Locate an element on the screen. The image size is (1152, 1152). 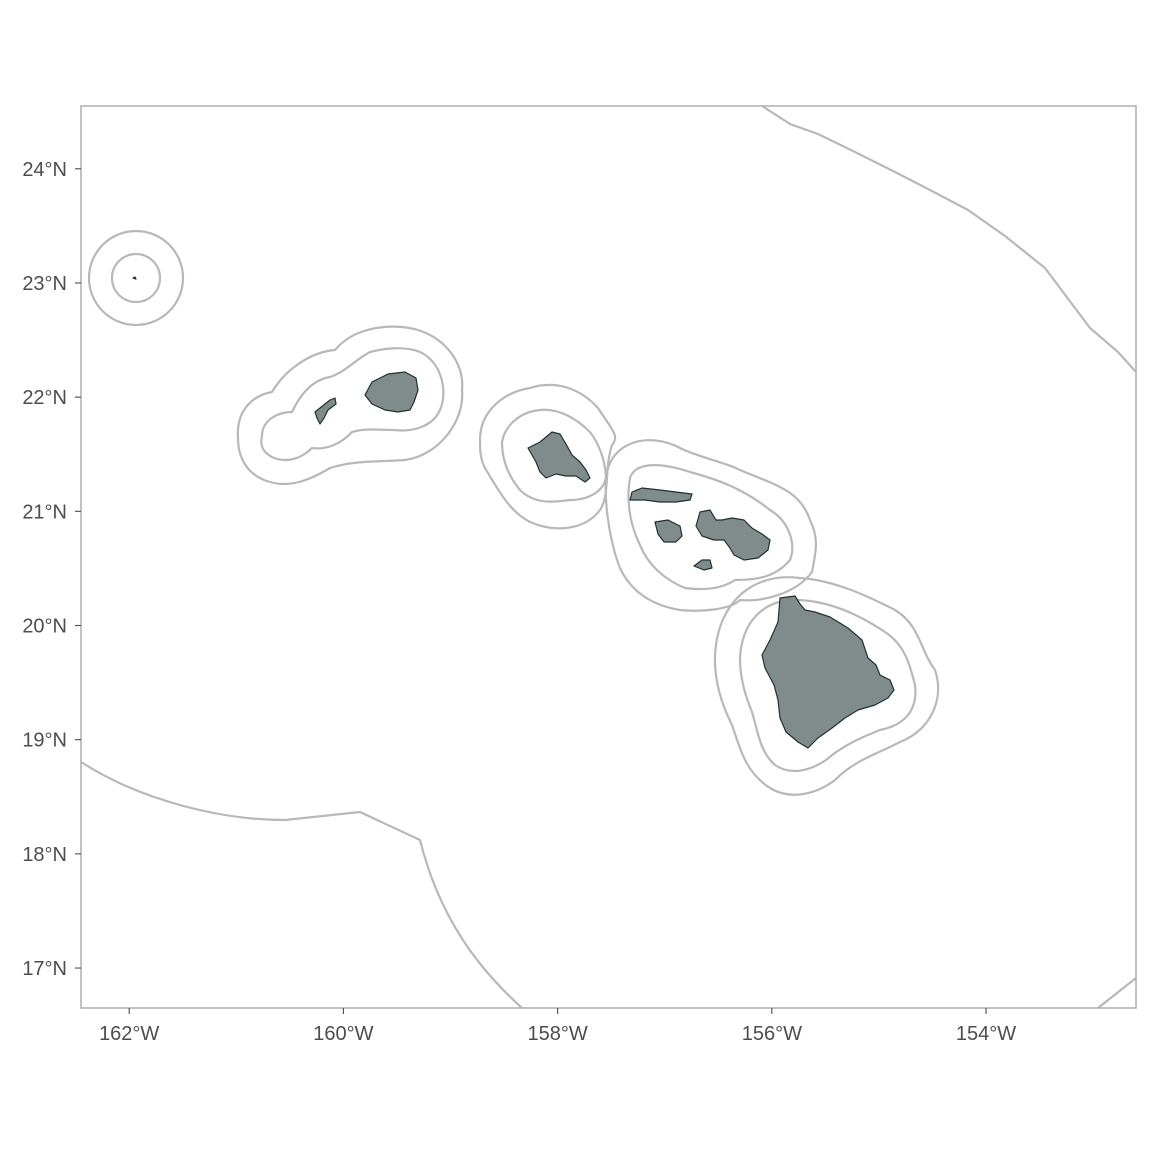
kauai-group-outer-buffer is located at coordinates (350, 405).